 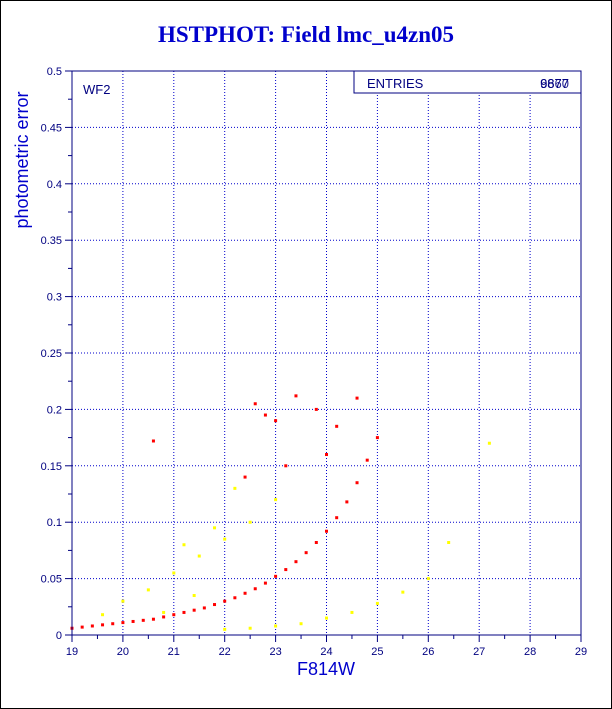 I want to click on stats-entries-value-a: 9877, so click(x=554, y=83).